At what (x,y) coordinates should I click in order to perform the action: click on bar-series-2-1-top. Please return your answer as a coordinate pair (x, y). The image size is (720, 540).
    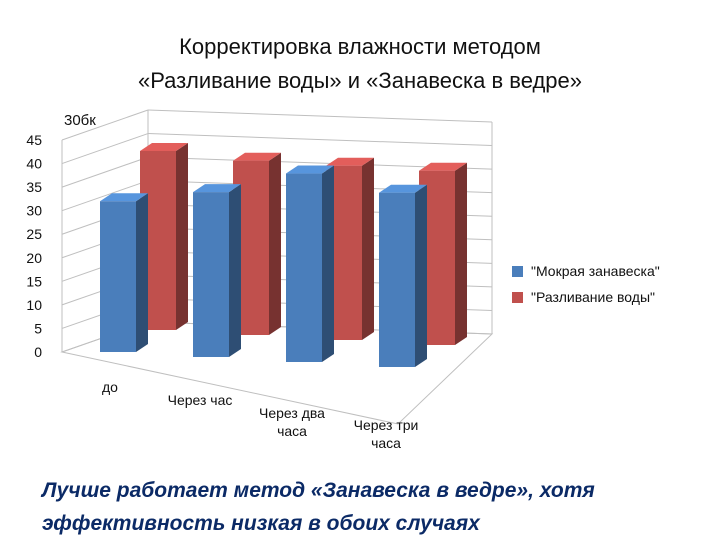
    Looking at the image, I should click on (164, 146).